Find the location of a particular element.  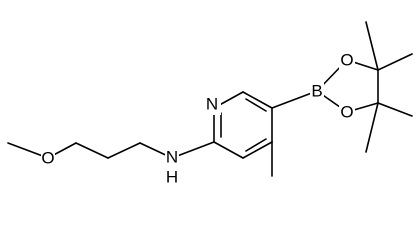

atom-label: H is located at coordinates (172, 177).